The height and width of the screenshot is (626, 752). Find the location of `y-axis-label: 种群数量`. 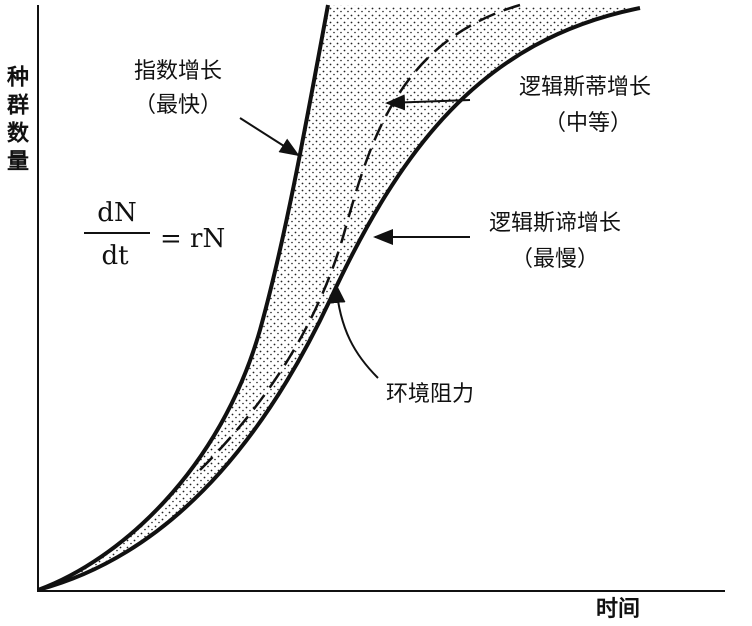

y-axis-label: 种群数量 is located at coordinates (16, 121).